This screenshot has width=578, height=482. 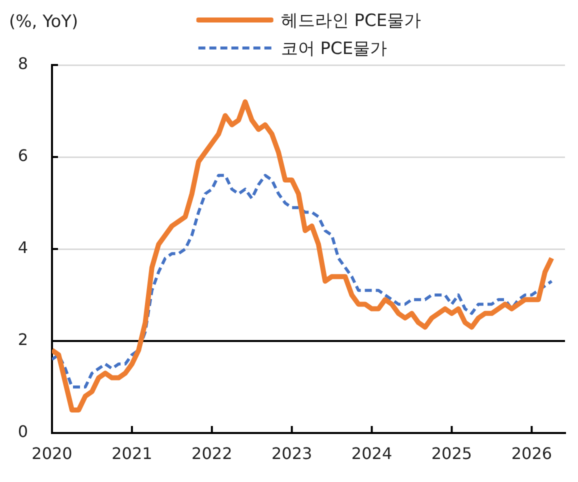 I want to click on x-tick-label: 2023, so click(x=291, y=453).